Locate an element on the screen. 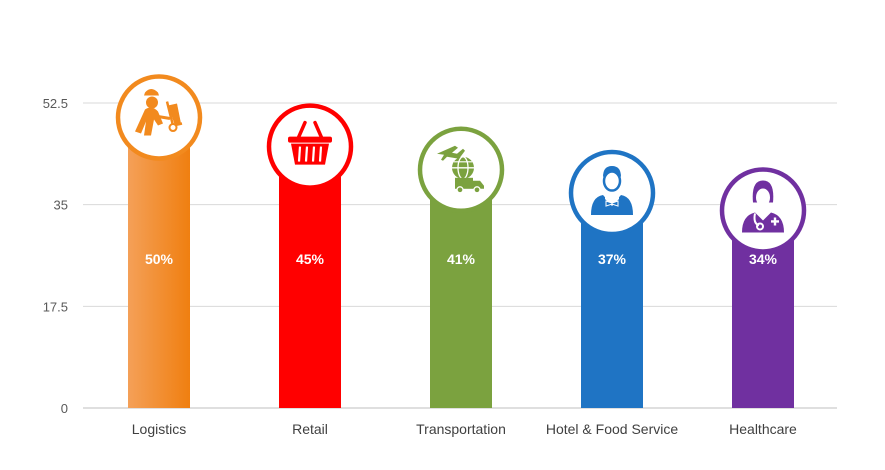 The height and width of the screenshot is (470, 885). doctor-icon is located at coordinates (763, 210).